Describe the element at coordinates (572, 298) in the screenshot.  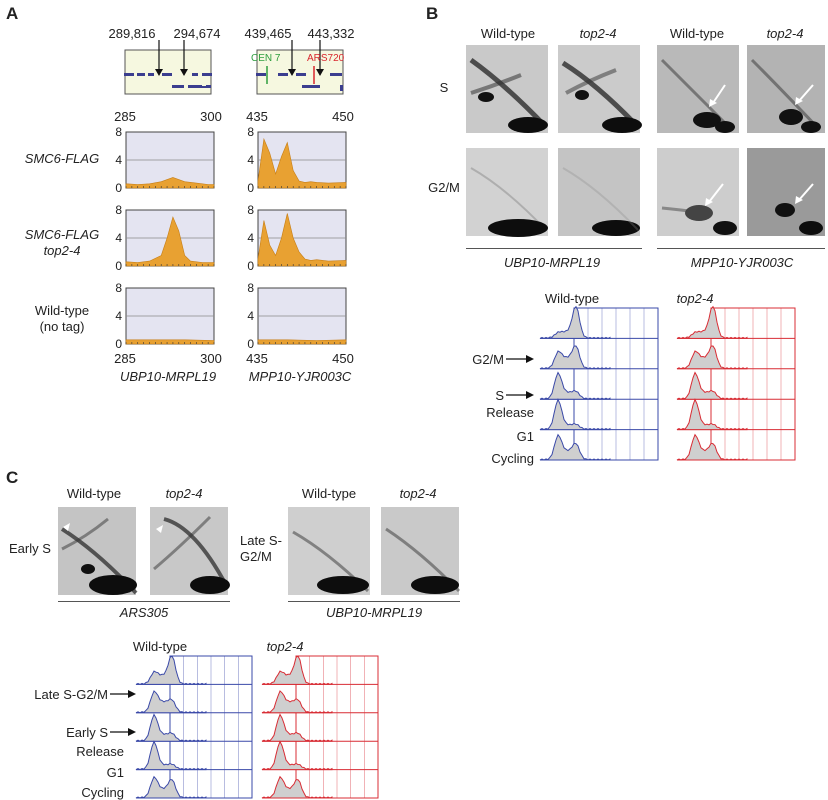
I see `b-facs-col-wt: Wild-type` at that location.